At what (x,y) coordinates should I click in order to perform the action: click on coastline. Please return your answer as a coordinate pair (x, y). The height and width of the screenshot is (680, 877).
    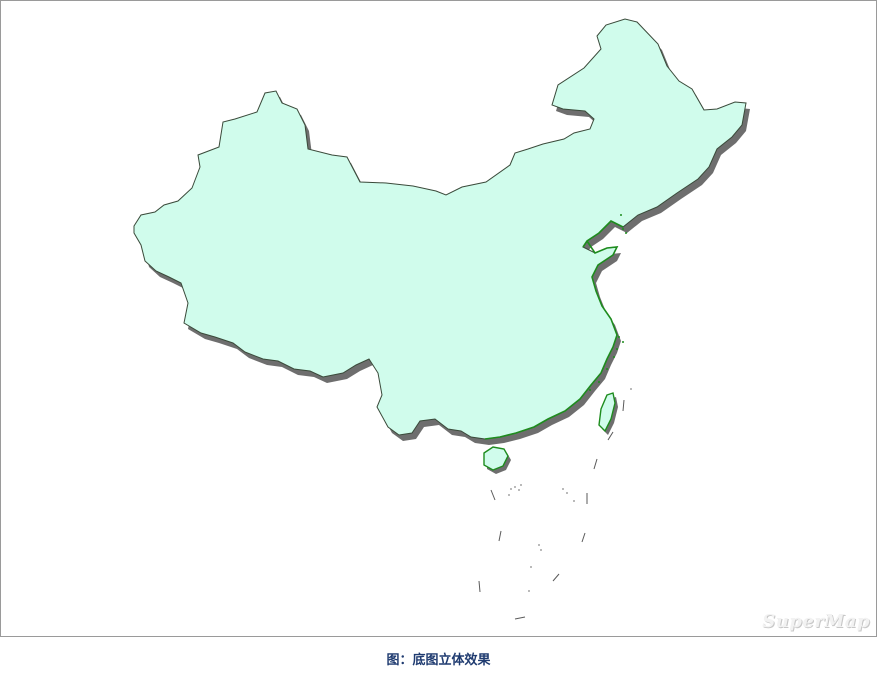
    Looking at the image, I should click on (554, 330).